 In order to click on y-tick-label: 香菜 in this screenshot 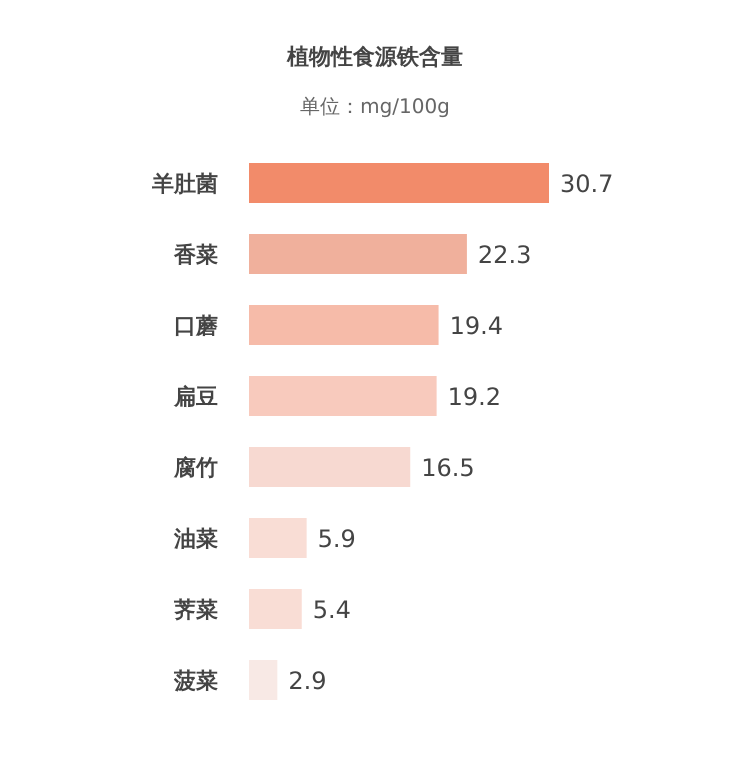, I will do `click(195, 255)`.